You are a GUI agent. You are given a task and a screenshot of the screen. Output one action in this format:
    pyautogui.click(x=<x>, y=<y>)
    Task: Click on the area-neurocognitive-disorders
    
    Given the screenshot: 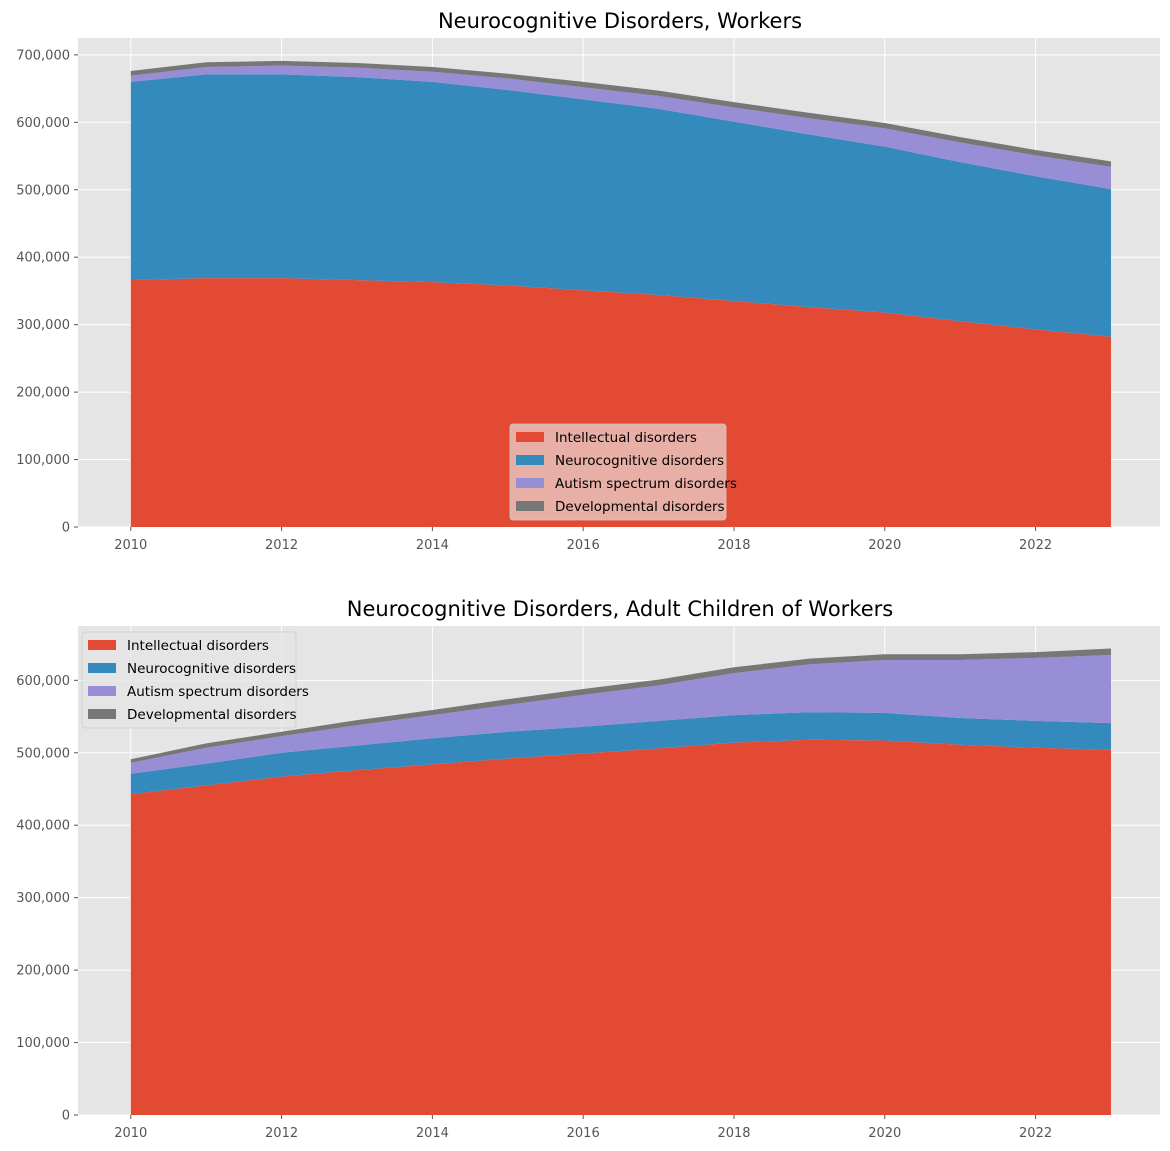 What is the action you would take?
    pyautogui.click(x=620, y=753)
    